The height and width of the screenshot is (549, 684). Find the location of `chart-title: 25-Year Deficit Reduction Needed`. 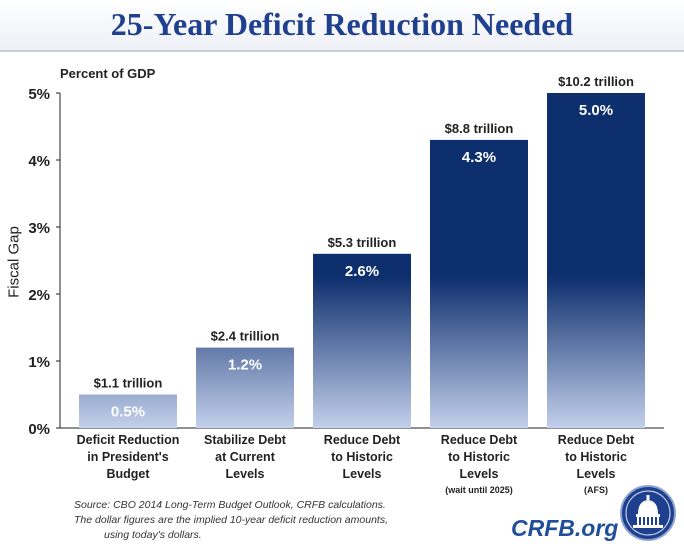

chart-title: 25-Year Deficit Reduction Needed is located at coordinates (342, 24).